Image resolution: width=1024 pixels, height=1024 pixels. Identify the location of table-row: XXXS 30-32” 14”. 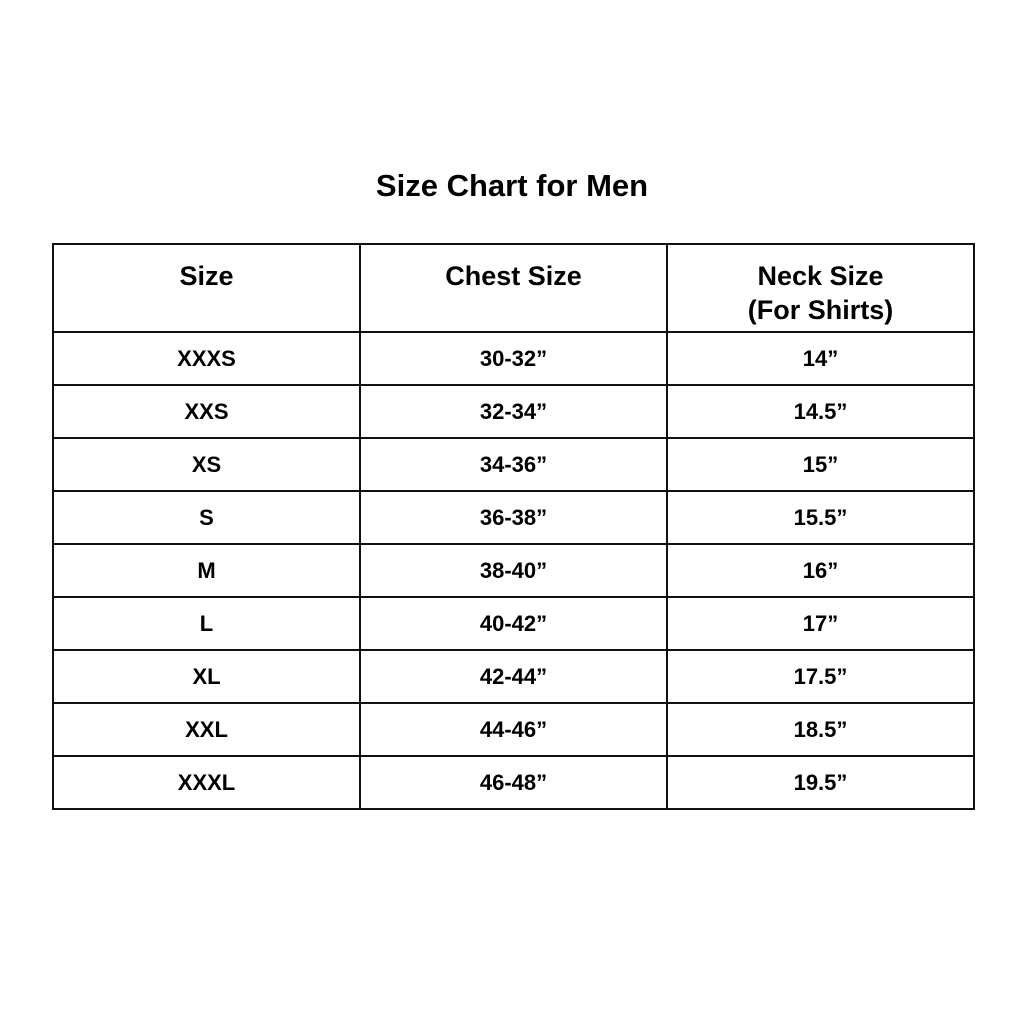
(513, 358).